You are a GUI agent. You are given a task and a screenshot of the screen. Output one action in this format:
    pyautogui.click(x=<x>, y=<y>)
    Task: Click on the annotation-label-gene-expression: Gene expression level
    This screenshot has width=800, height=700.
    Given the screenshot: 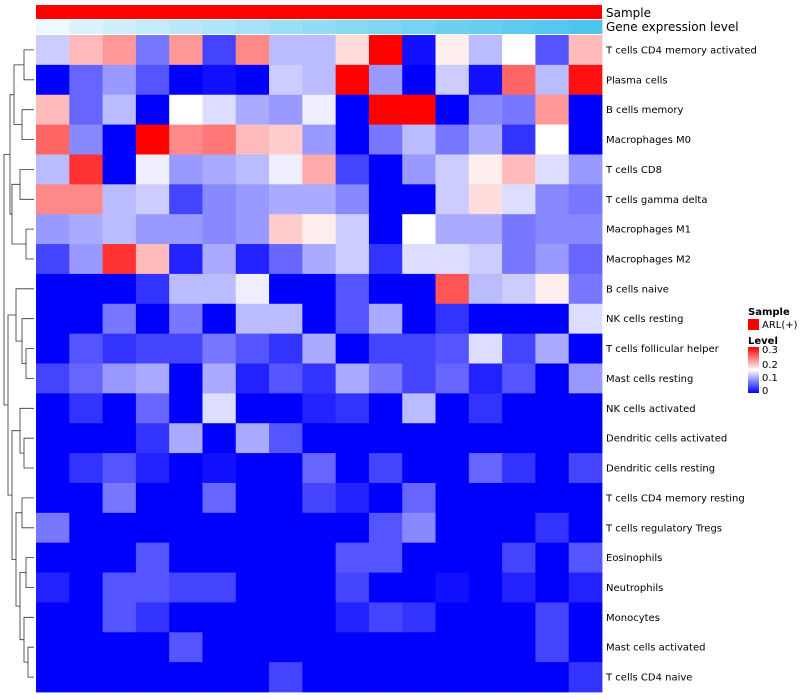 What is the action you would take?
    pyautogui.click(x=672, y=27)
    